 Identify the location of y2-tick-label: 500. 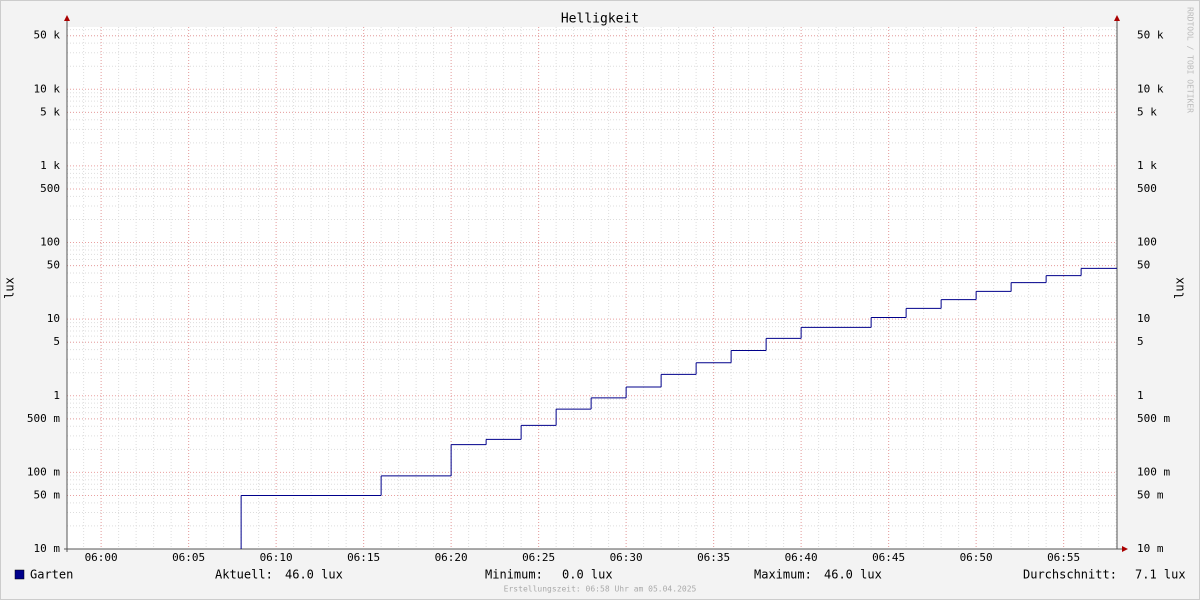
(1147, 188).